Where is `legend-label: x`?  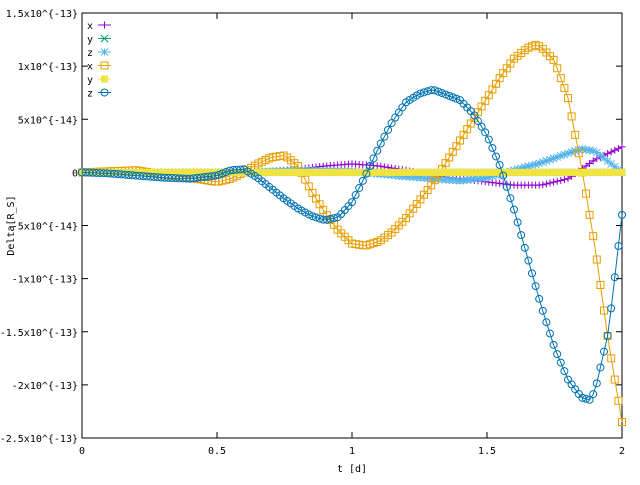
legend-label: x is located at coordinates (90, 26).